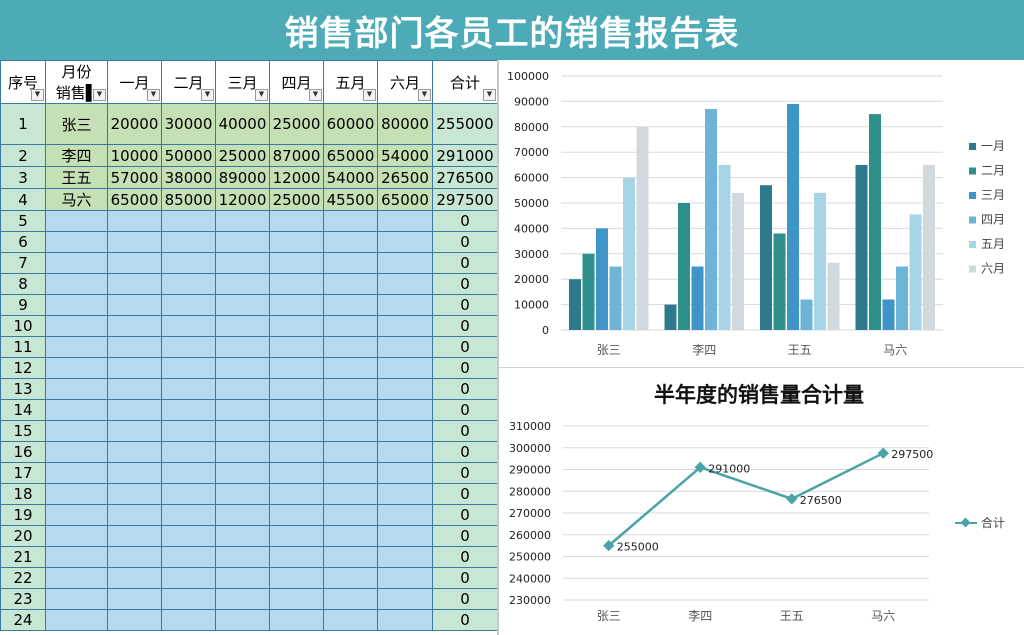 The width and height of the screenshot is (1024, 635). I want to click on total-cell: 276500, so click(464, 177).